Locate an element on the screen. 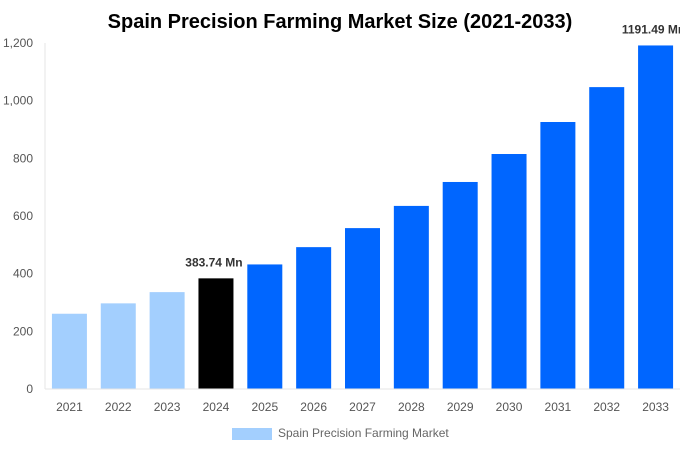  data-label: 1191.49 Mn is located at coordinates (651, 29).